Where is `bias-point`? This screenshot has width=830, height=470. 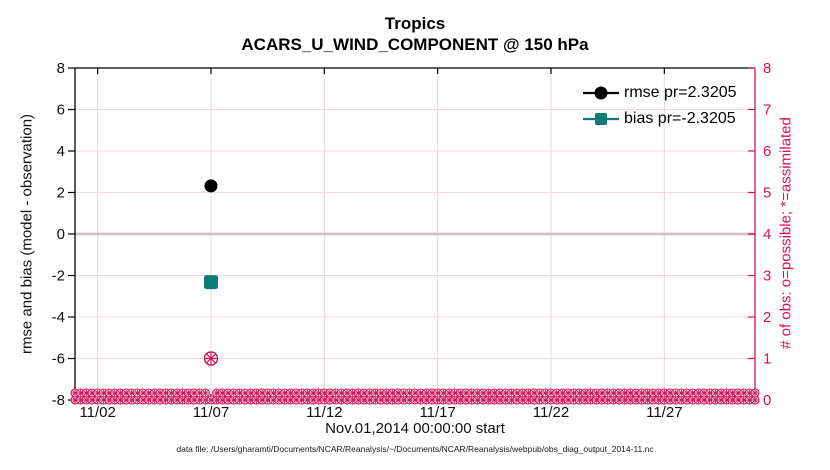
bias-point is located at coordinates (211, 282).